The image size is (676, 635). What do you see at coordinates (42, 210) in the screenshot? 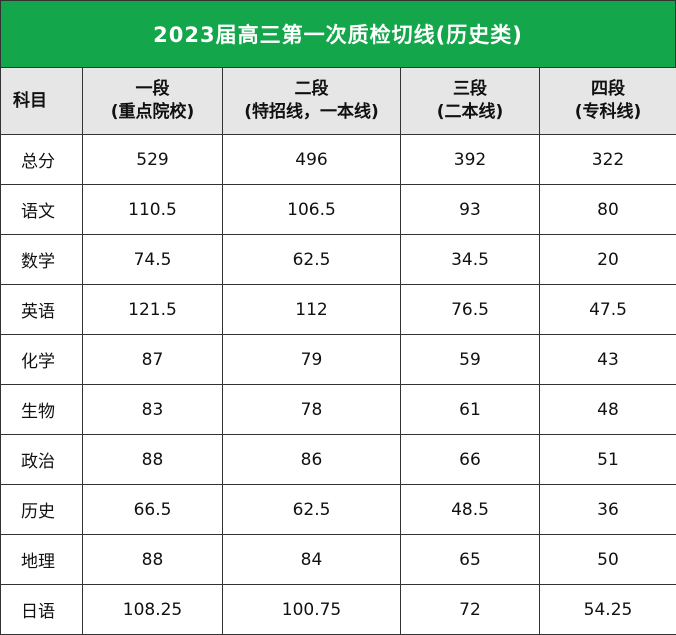
I see `subject-cell: 语文` at bounding box center [42, 210].